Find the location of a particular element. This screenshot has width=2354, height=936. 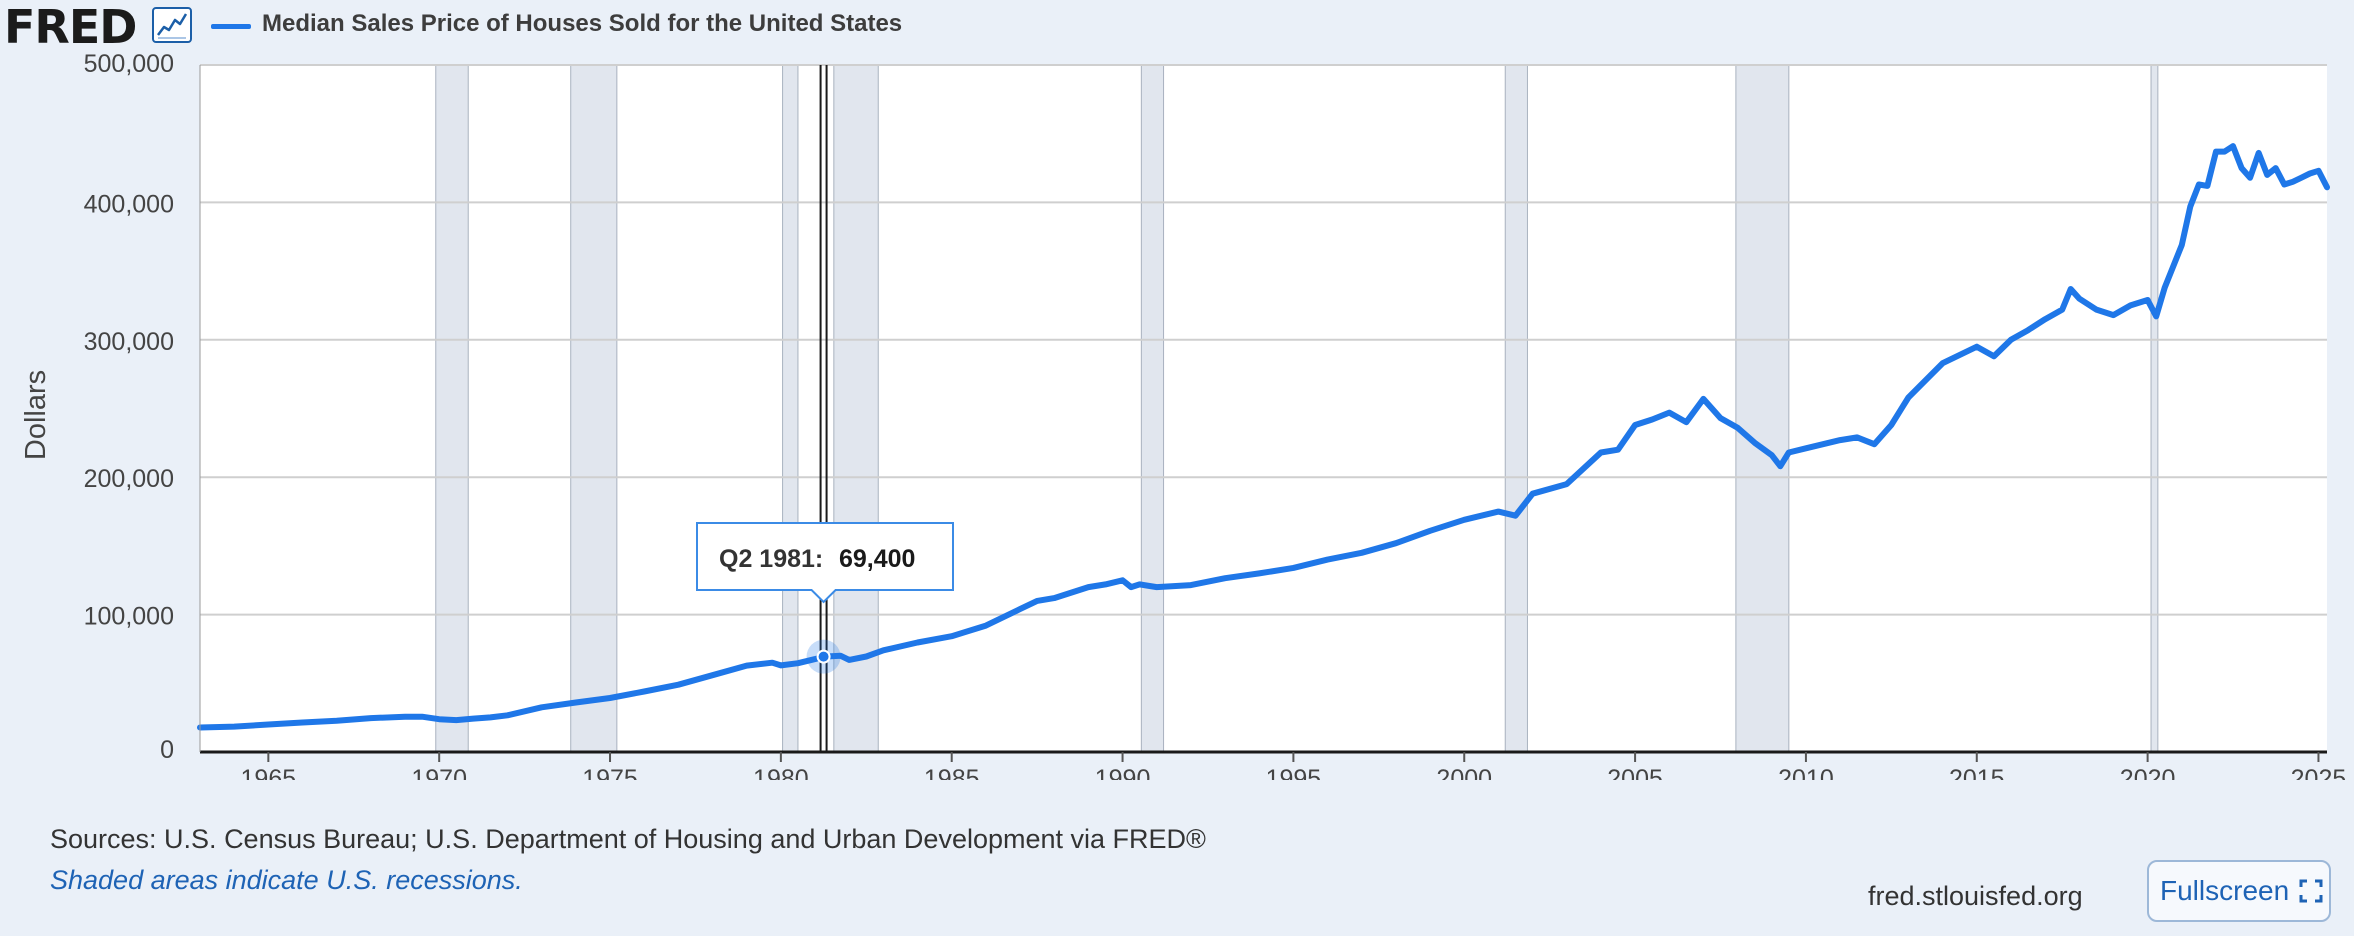

fullscreen-button: Fullscreen is located at coordinates (2239, 891).